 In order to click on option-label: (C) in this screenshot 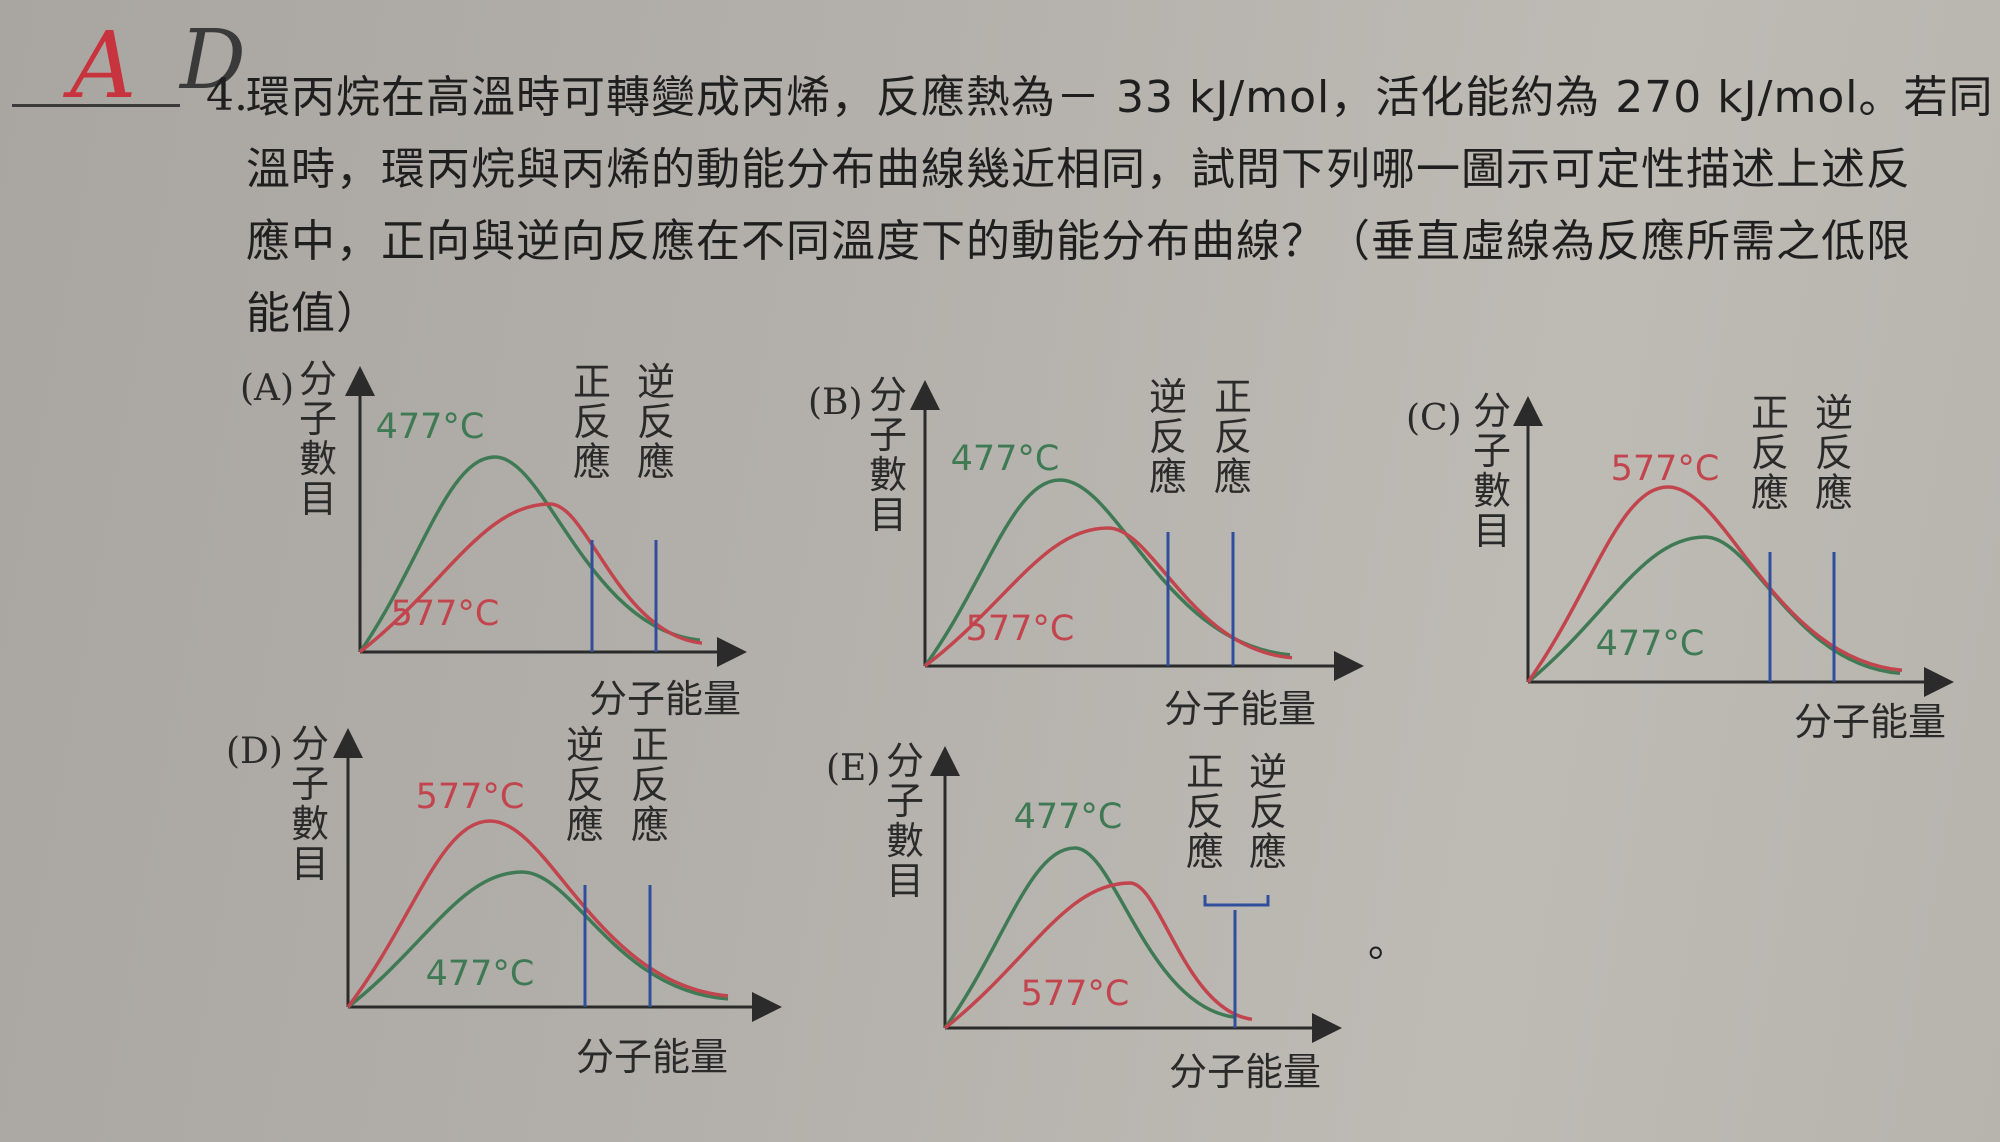, I will do `click(1434, 418)`.